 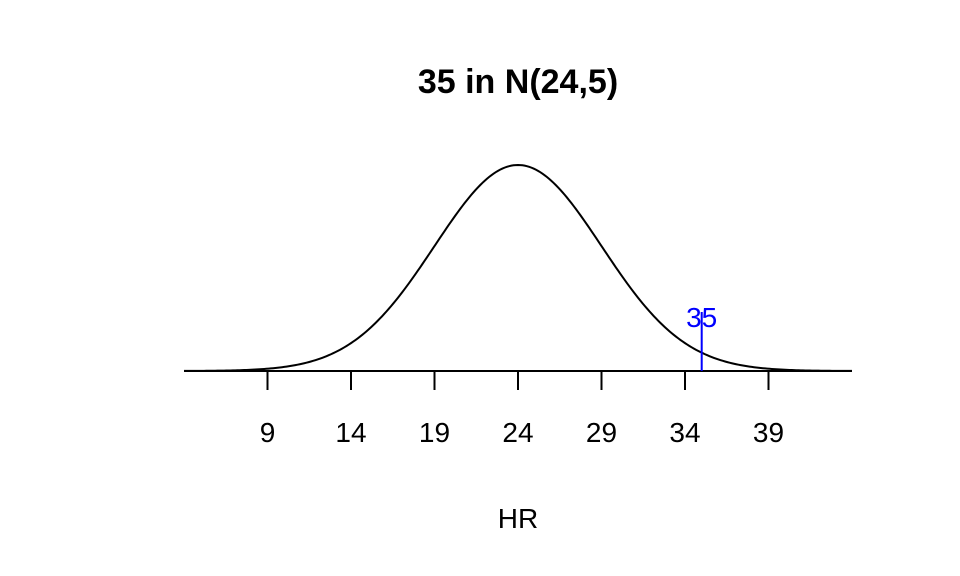 What do you see at coordinates (518, 518) in the screenshot?
I see `x-axis-label: HR` at bounding box center [518, 518].